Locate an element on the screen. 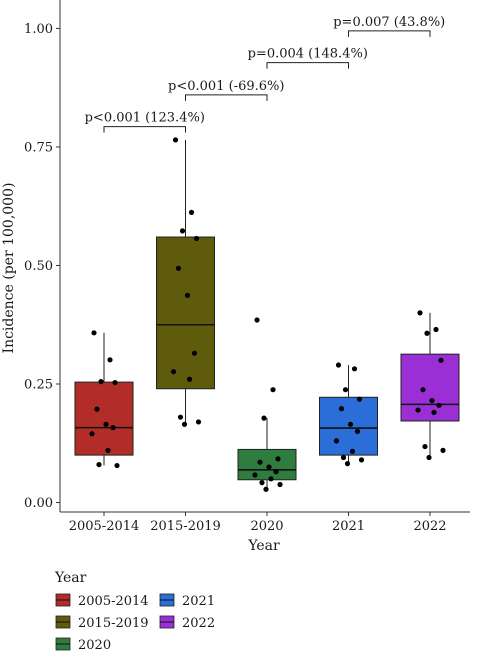  box-2021 is located at coordinates (348, 426).